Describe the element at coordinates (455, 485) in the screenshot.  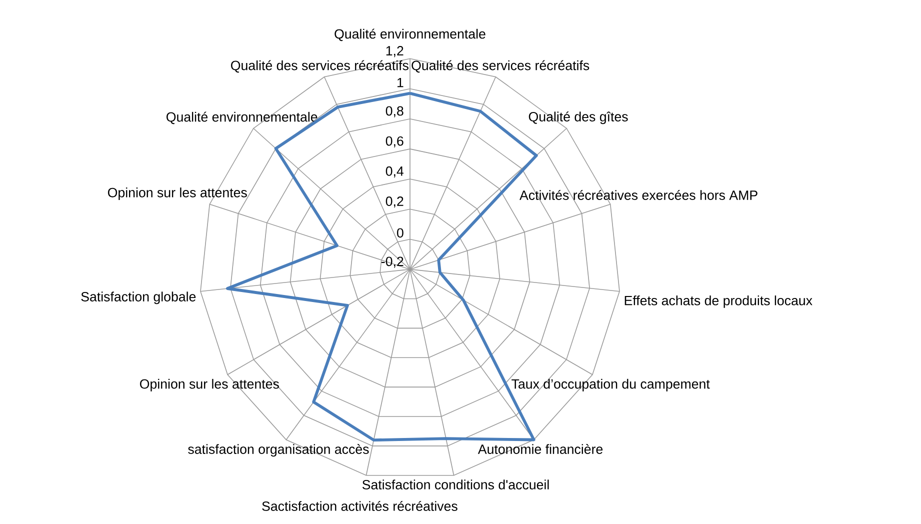
I see `spoke-label: Satisfaction conditions d'accueil` at that location.